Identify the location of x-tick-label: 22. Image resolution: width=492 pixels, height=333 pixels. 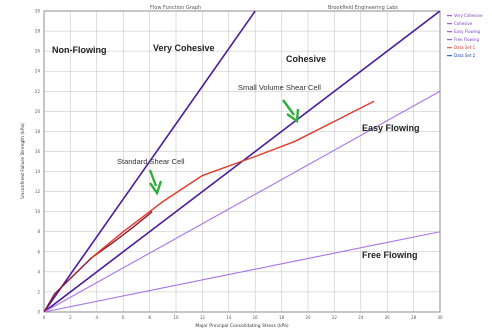
(335, 317).